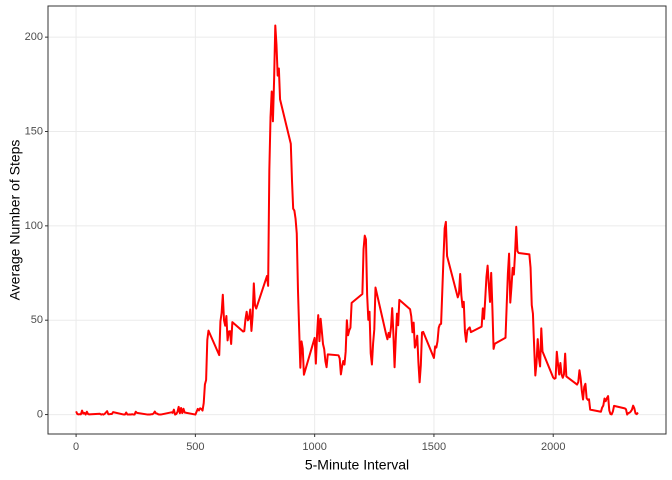 This screenshot has height=480, width=672. I want to click on x-tick-label: 2000, so click(553, 447).